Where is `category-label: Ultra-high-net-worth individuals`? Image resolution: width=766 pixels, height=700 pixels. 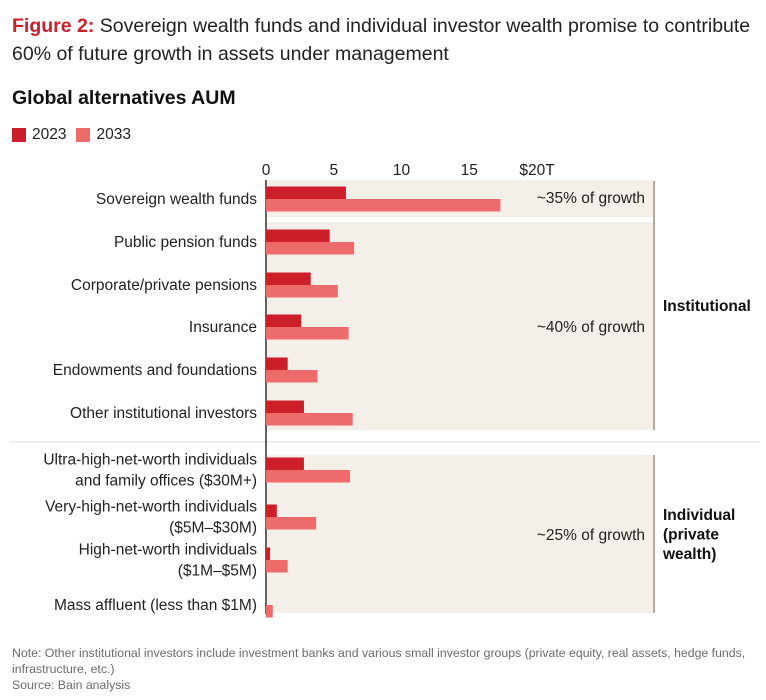
category-label: Ultra-high-net-worth individuals is located at coordinates (150, 460).